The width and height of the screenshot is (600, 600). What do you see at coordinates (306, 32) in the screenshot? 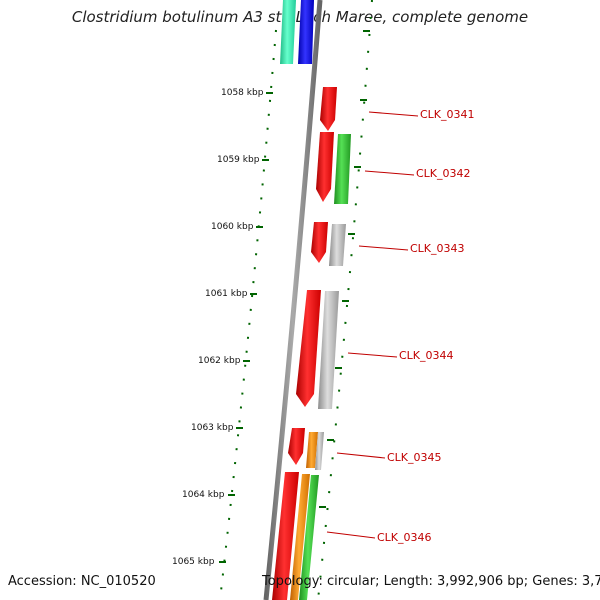
I see `gene-blue` at bounding box center [306, 32].